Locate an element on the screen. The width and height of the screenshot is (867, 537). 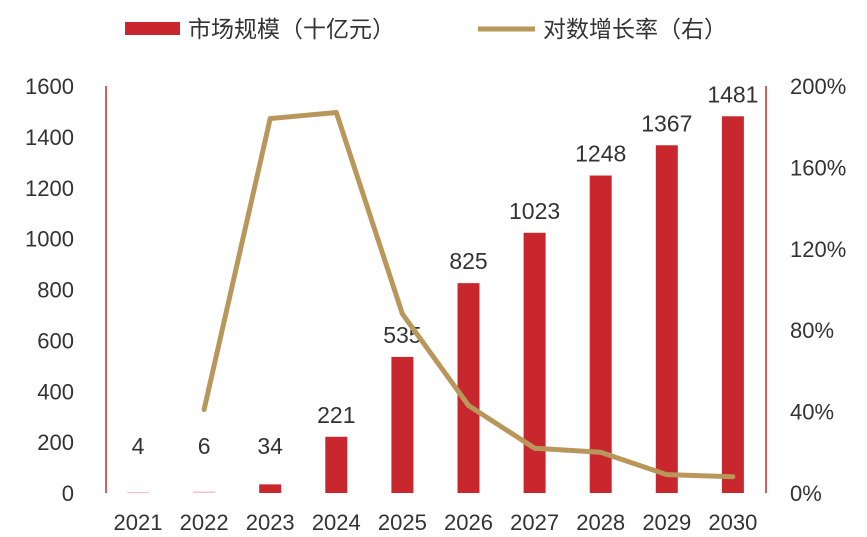
x-tick-label: 2022 is located at coordinates (204, 522).